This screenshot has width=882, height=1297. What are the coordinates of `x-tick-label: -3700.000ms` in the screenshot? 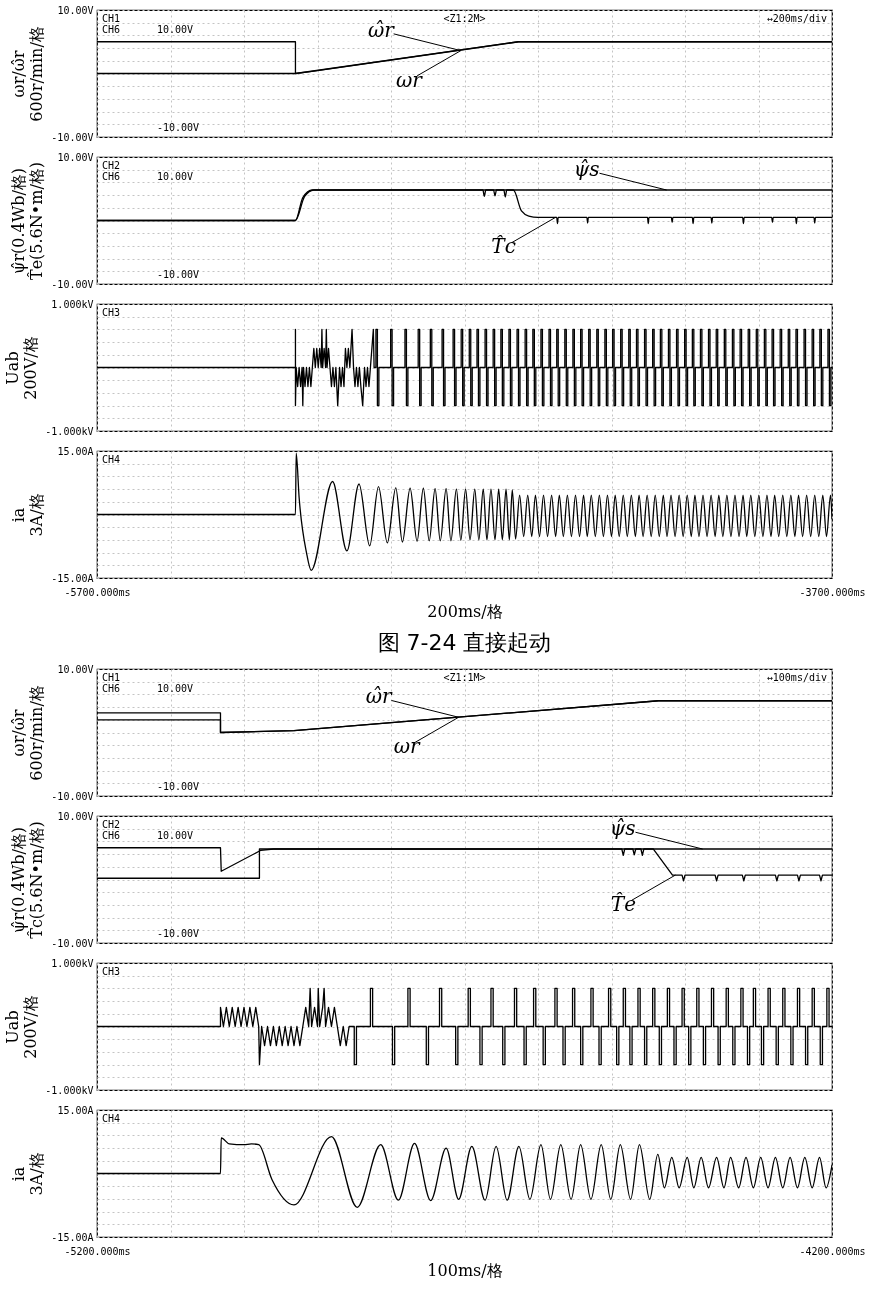 It's located at (832, 592).